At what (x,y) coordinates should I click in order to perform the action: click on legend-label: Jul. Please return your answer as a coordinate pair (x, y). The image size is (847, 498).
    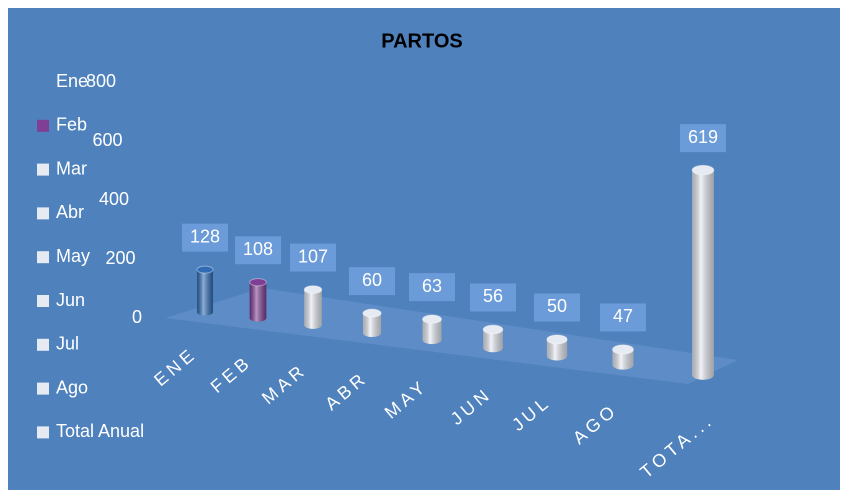
    Looking at the image, I should click on (67, 344).